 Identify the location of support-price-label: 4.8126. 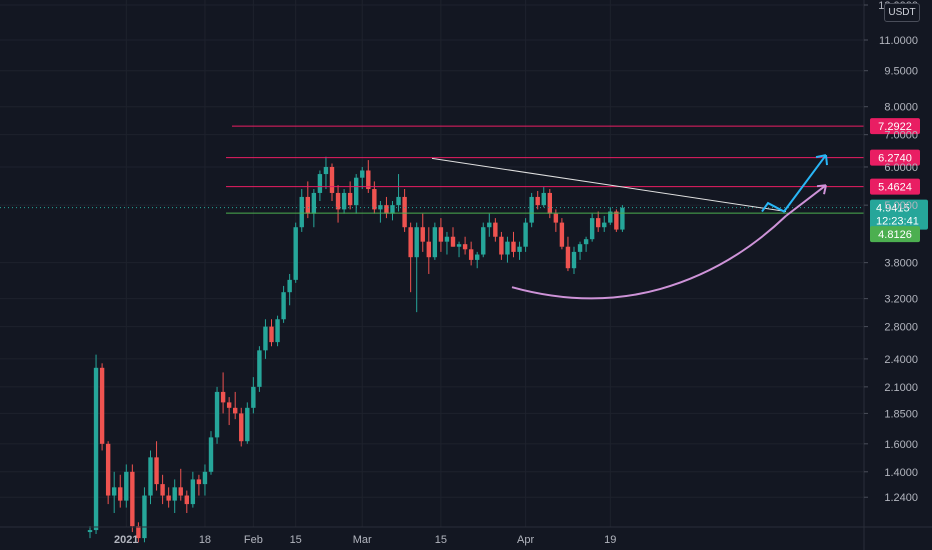
(895, 235).